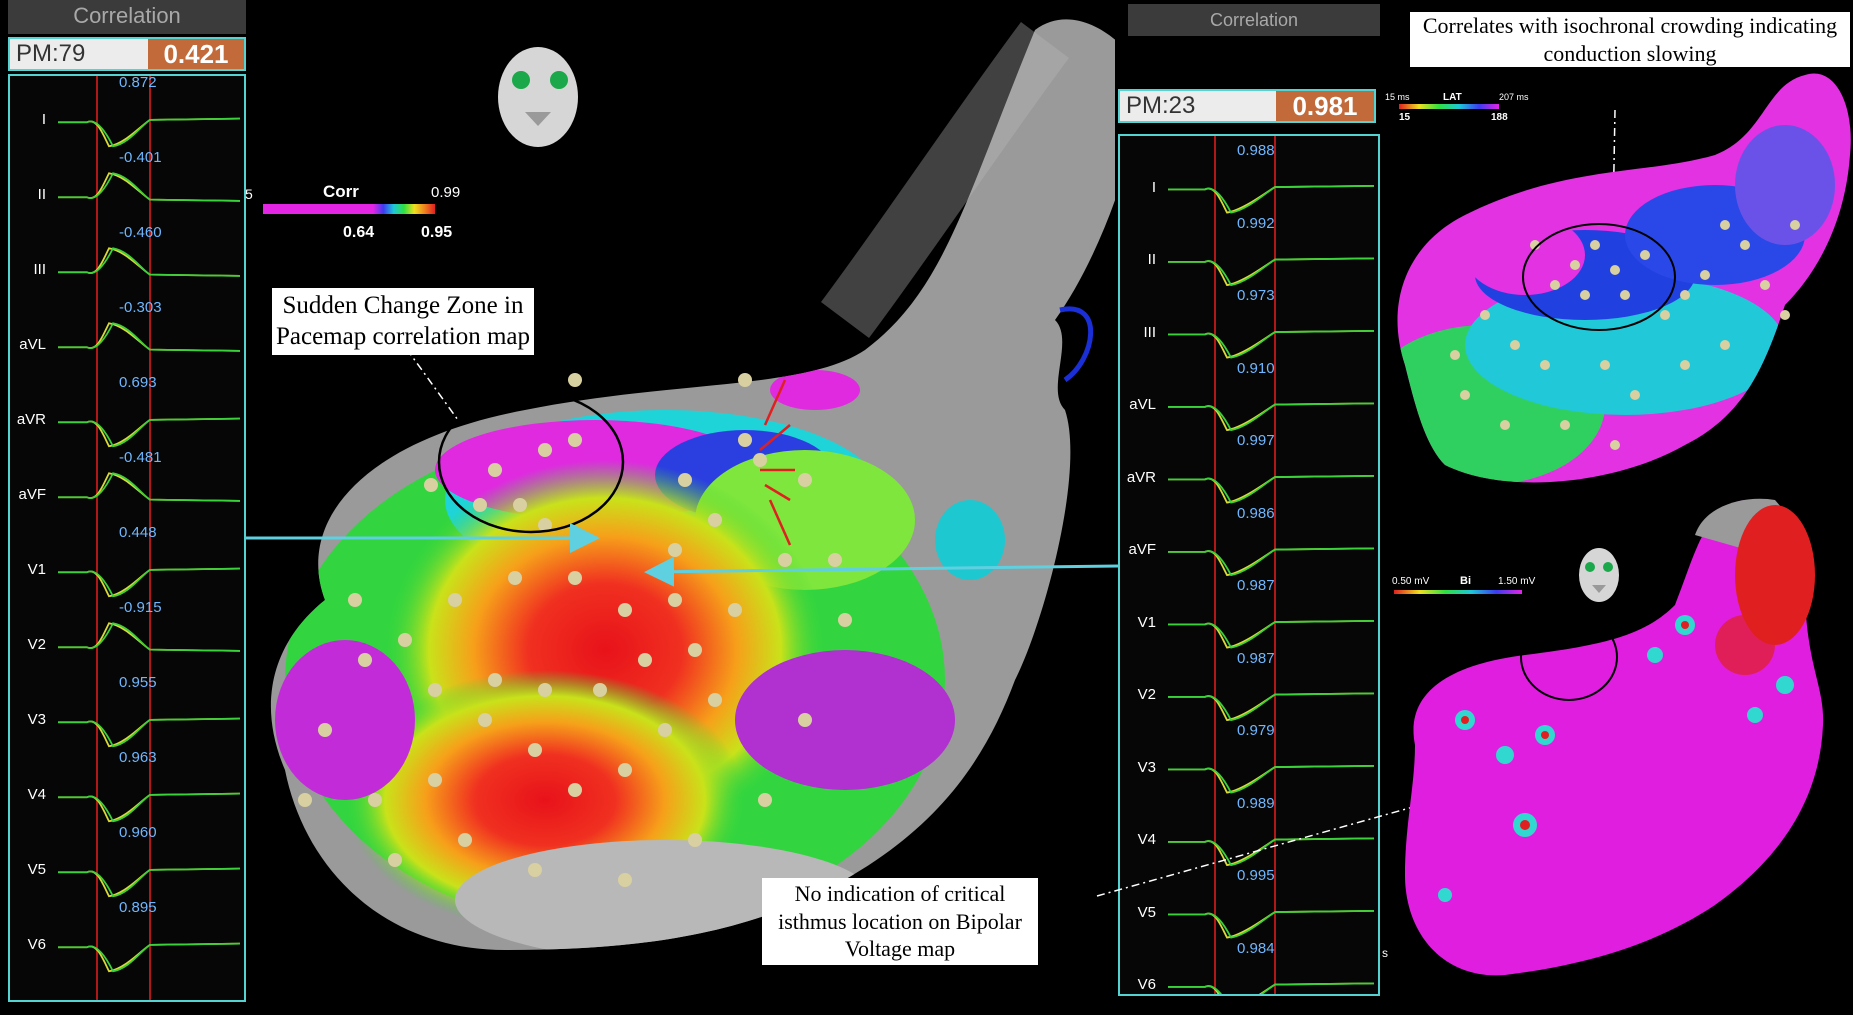  Describe the element at coordinates (138, 532) in the screenshot. I see `left-lead-corr-v1: 0.448` at that location.